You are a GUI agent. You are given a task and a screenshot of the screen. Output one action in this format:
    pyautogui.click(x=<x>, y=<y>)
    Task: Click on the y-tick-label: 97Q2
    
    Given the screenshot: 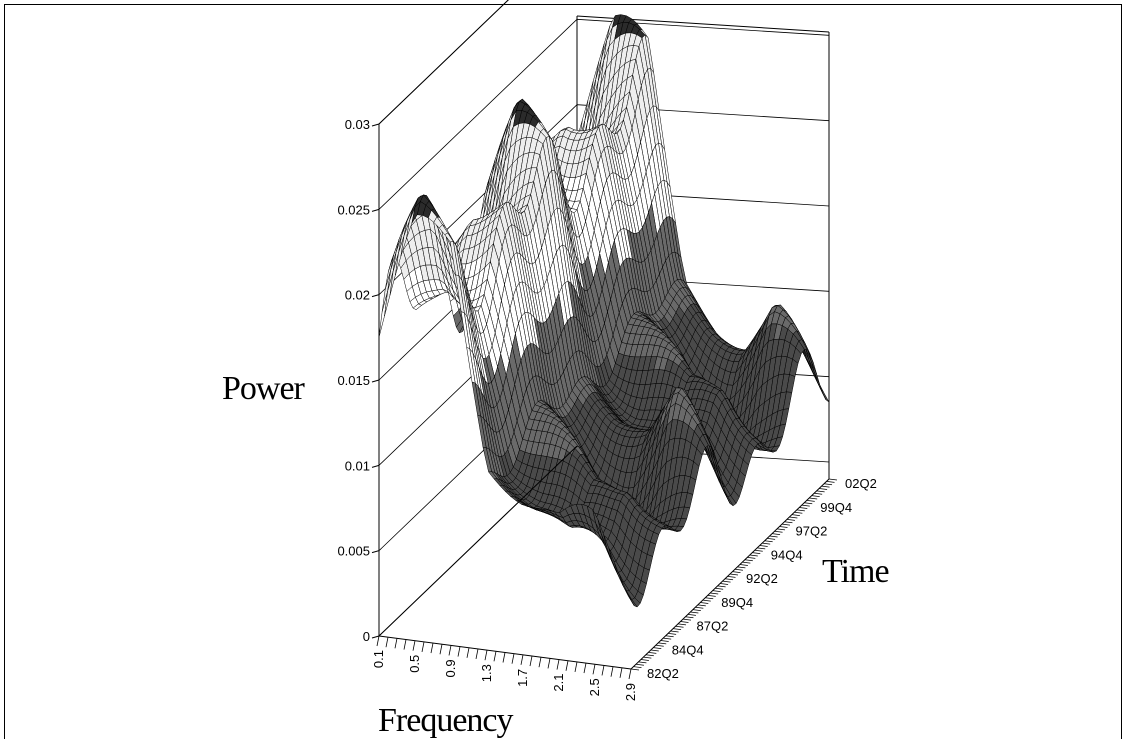 What is the action you would take?
    pyautogui.click(x=812, y=531)
    